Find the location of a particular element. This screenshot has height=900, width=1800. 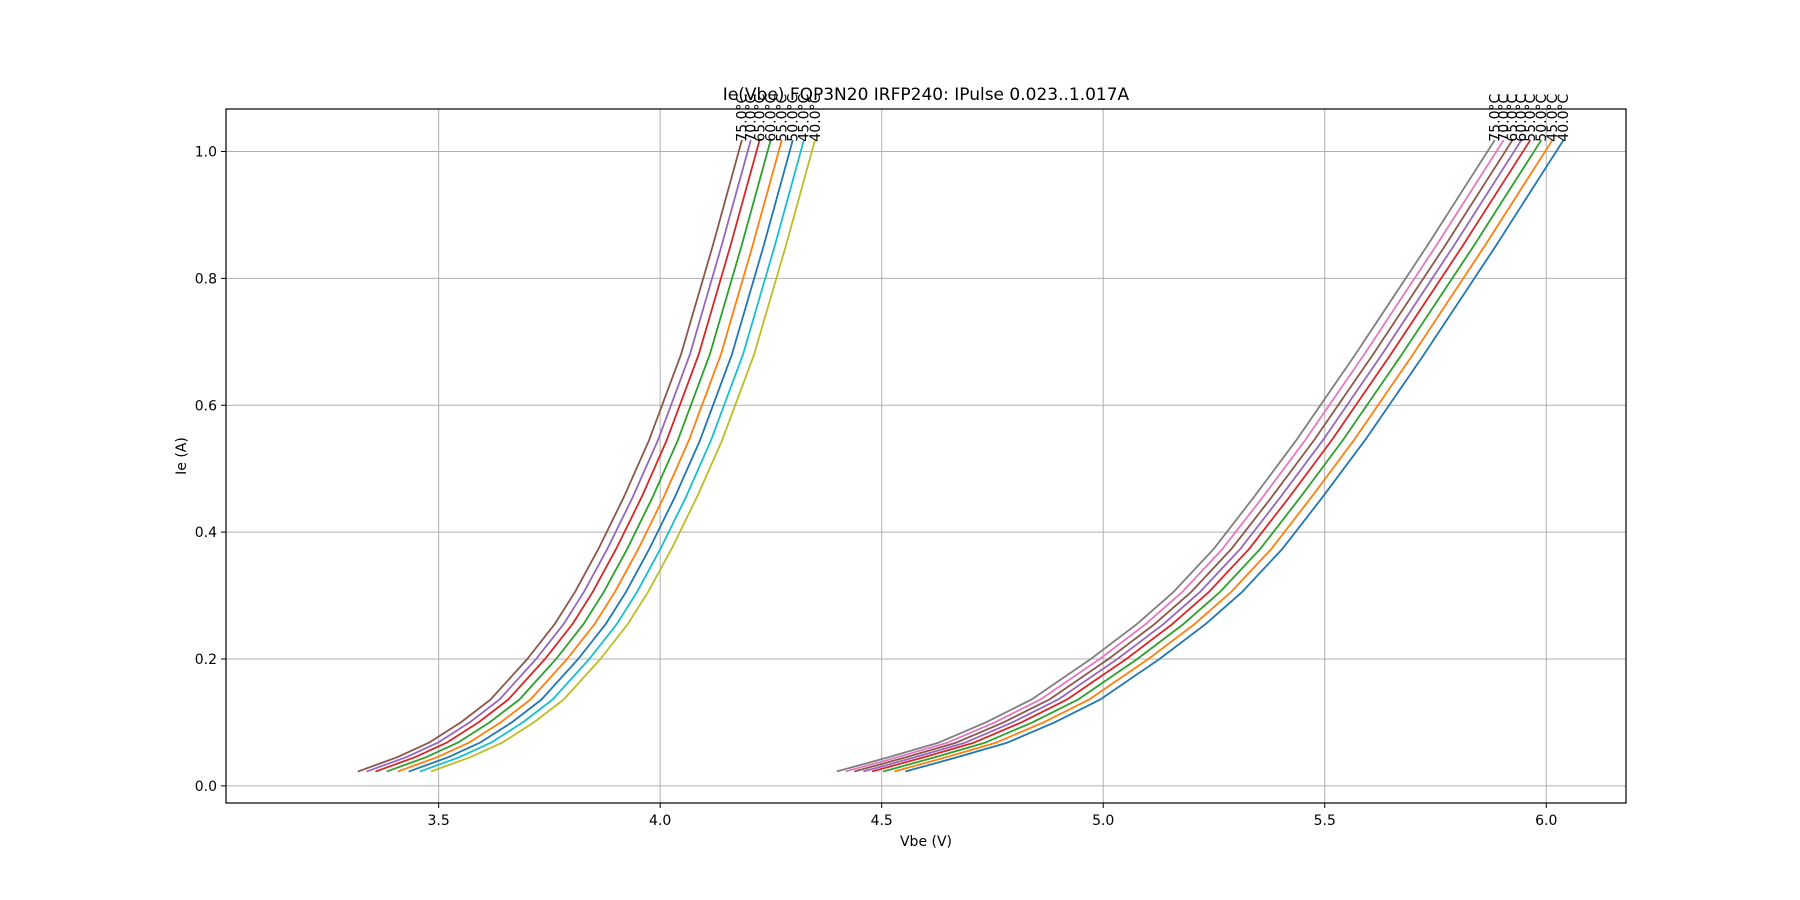

y-tick-label: 0.8 is located at coordinates (206, 279).